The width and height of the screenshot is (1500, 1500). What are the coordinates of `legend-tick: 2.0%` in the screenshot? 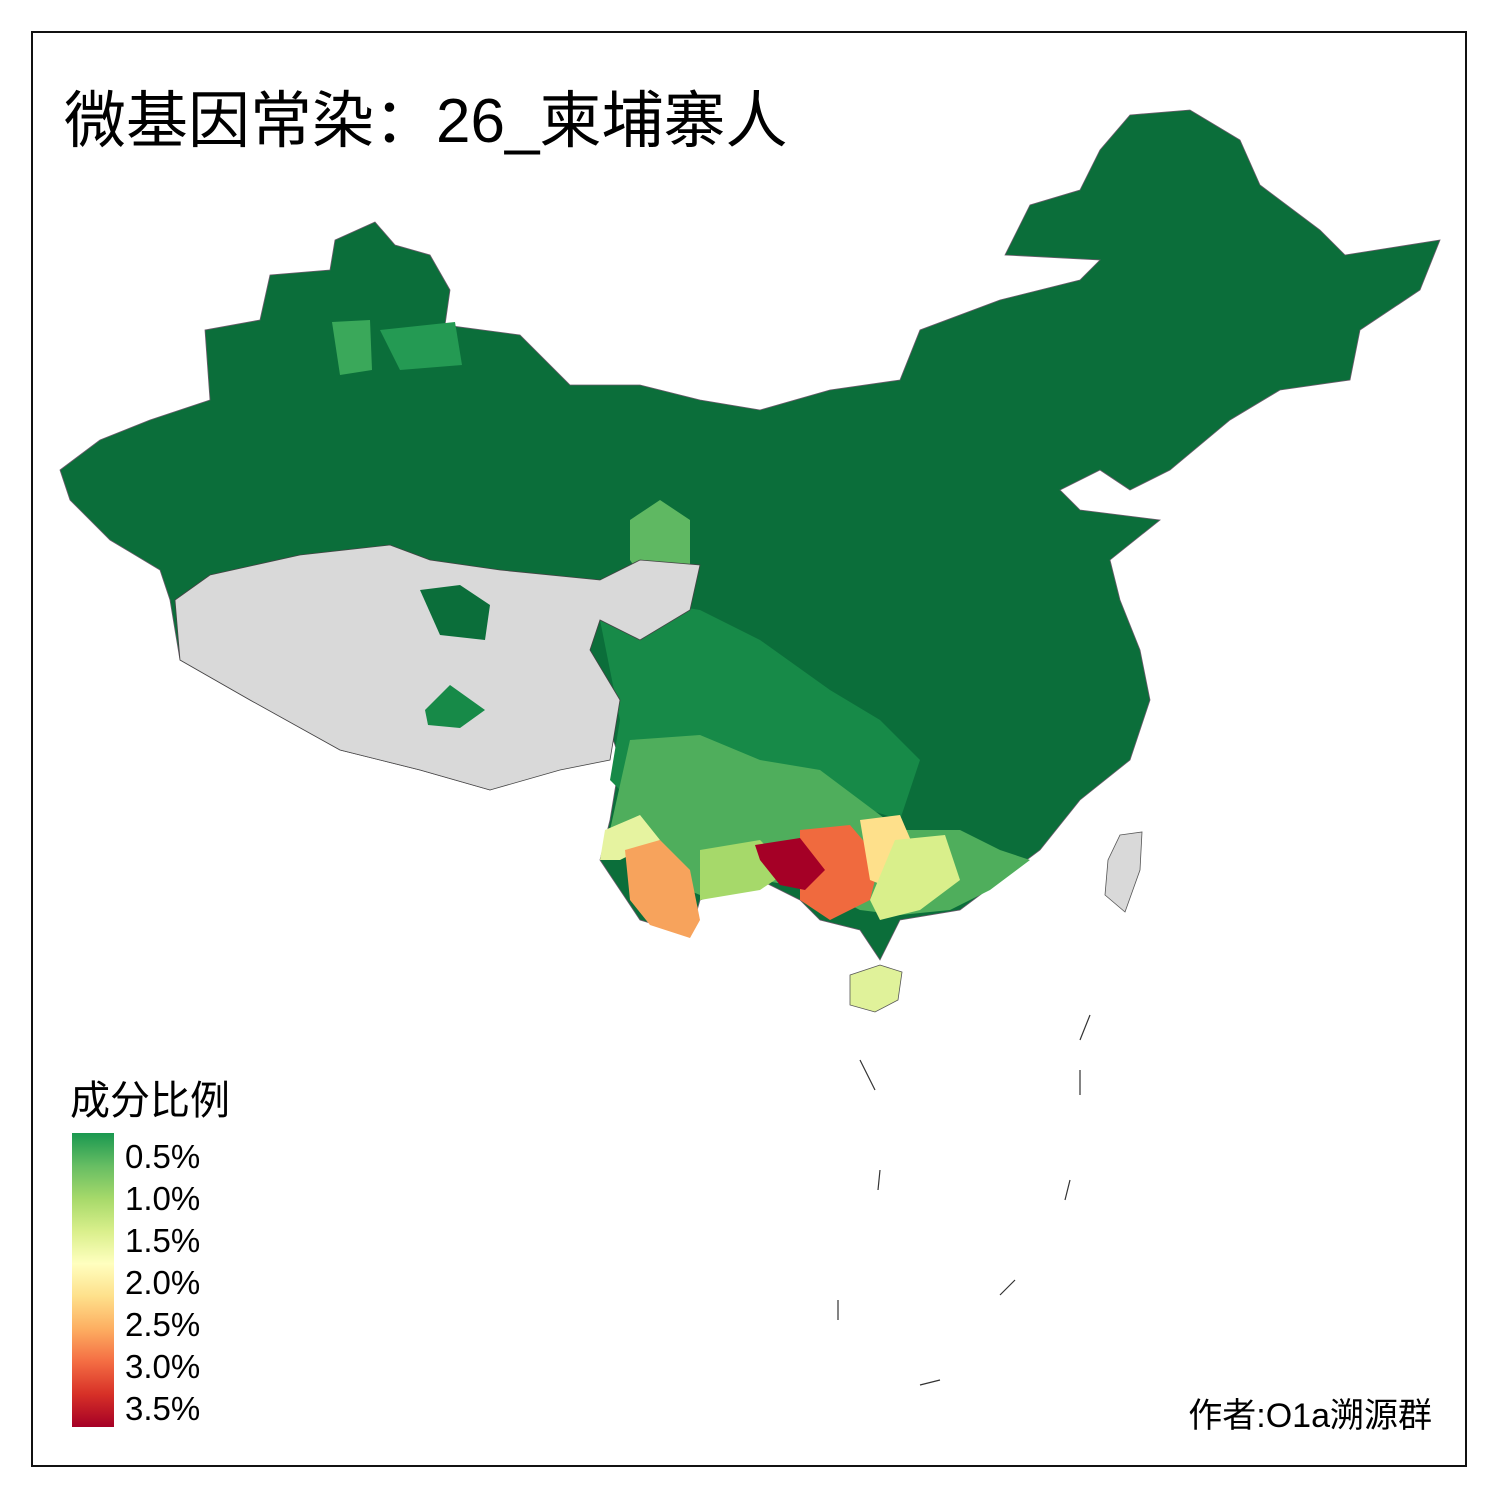 It's located at (163, 1282).